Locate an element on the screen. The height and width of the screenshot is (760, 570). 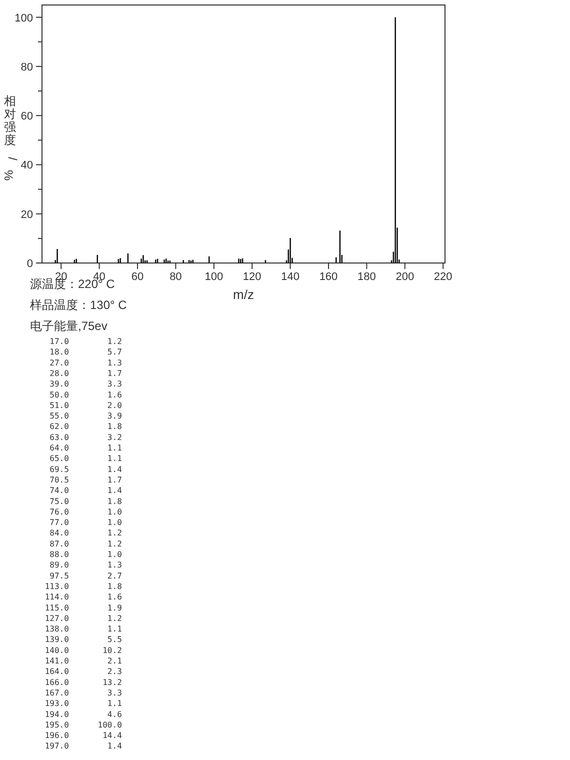
y-tick-label: 0 is located at coordinates (29, 264).